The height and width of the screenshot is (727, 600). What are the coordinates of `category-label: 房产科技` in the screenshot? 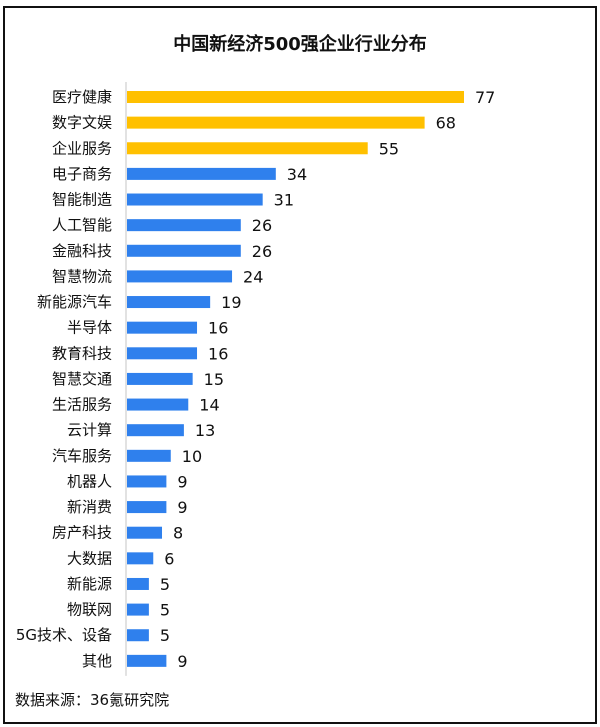 It's located at (82, 533).